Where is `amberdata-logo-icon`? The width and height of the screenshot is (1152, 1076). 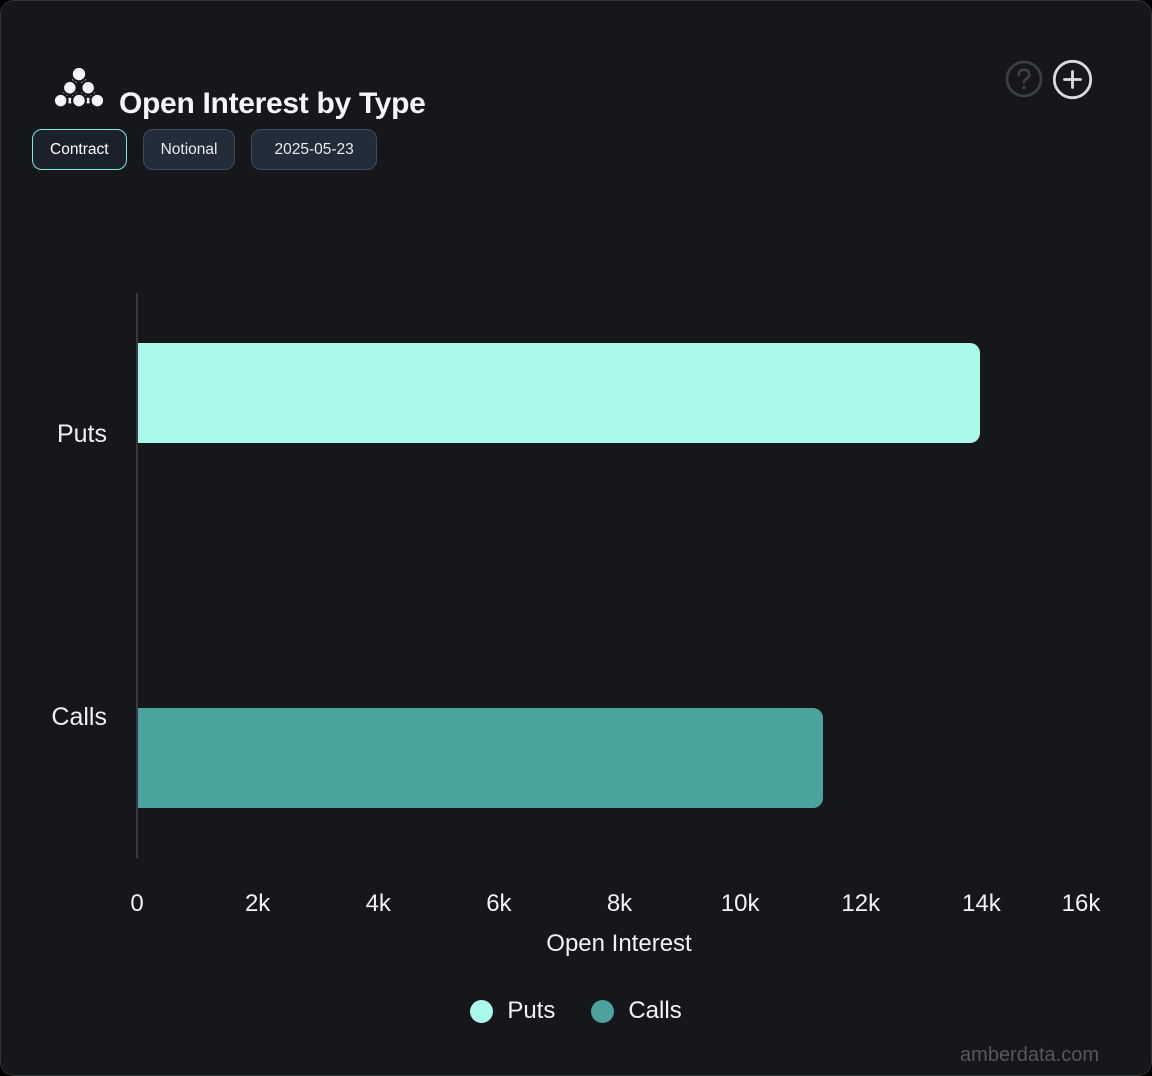
amberdata-logo-icon is located at coordinates (79, 86).